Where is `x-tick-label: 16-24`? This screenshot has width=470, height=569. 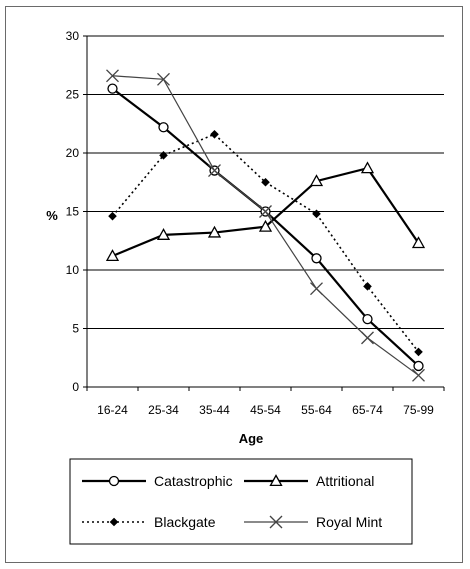
x-tick-label: 16-24 is located at coordinates (112, 410).